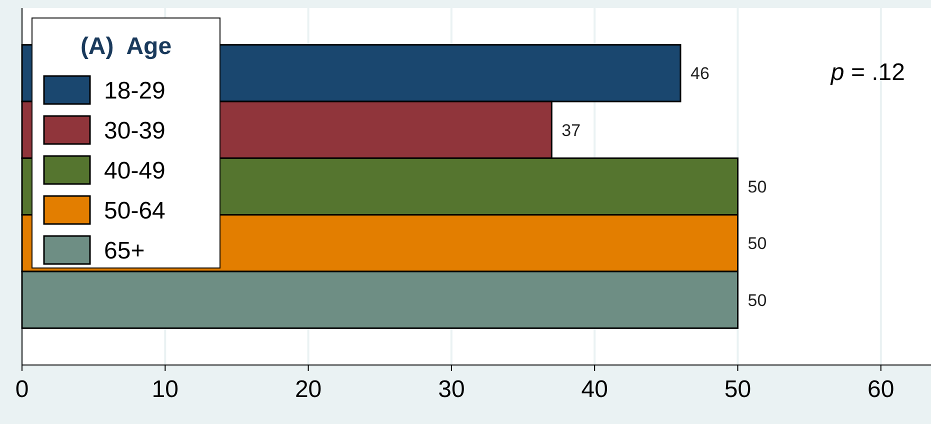 The image size is (931, 424). I want to click on x-tick-label: 40, so click(594, 389).